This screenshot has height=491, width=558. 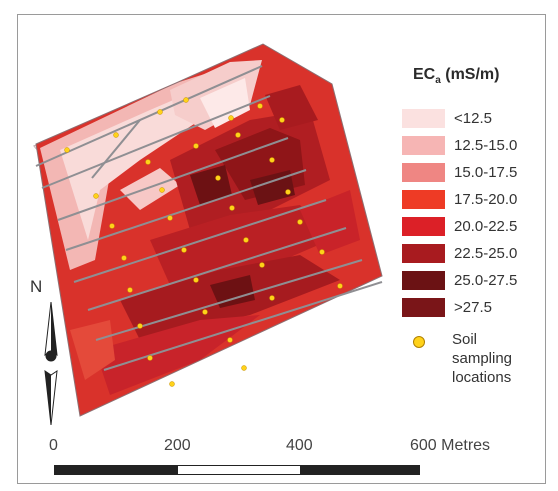 What do you see at coordinates (456, 76) in the screenshot?
I see `legend-title: ECa (mS/m)` at bounding box center [456, 76].